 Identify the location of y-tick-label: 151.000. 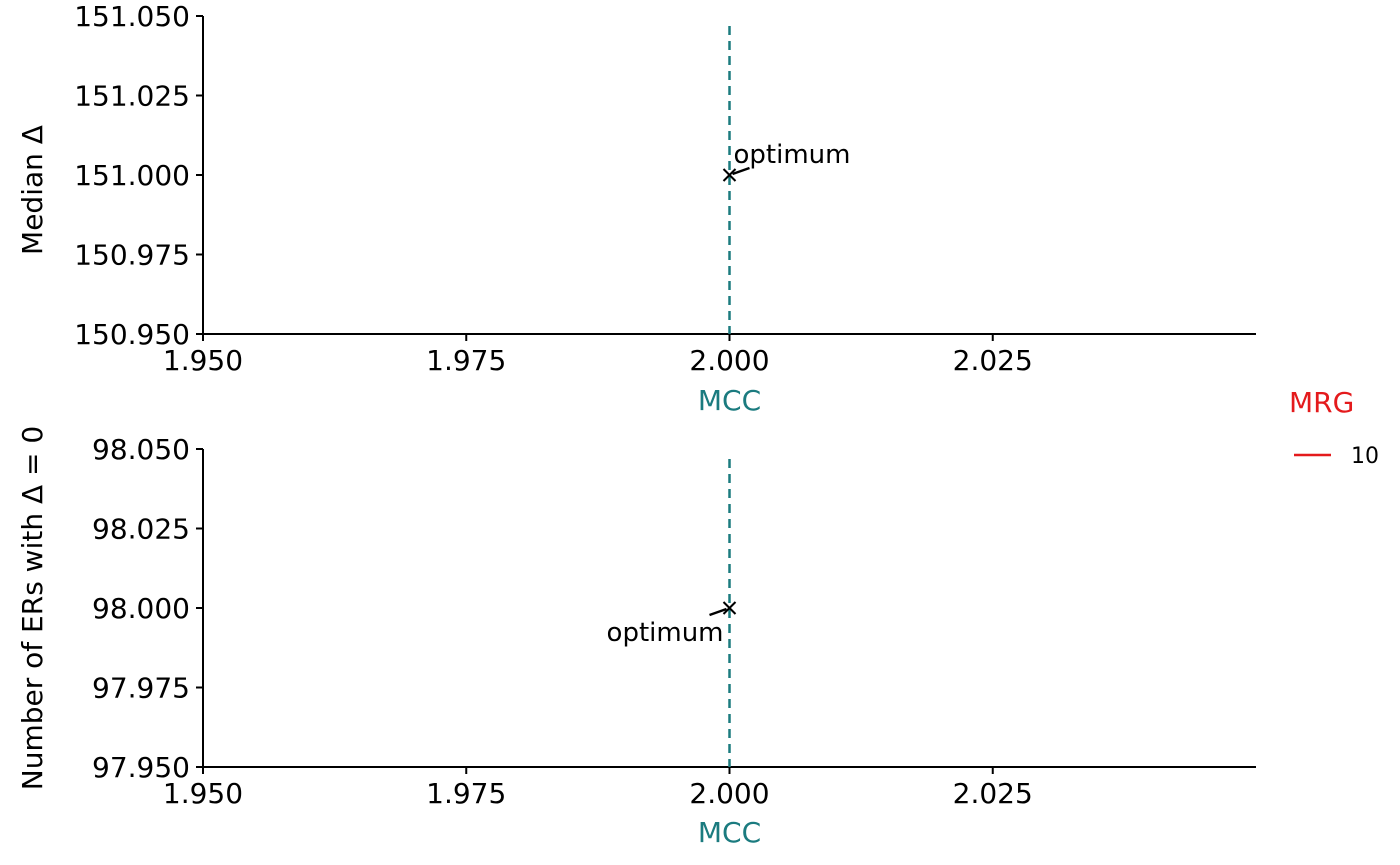
(132, 175).